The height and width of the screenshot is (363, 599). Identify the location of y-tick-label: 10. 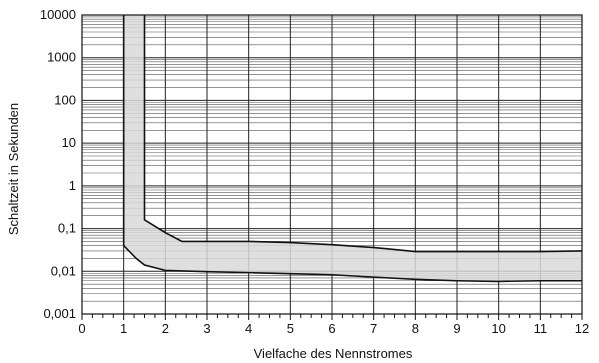
(69, 142).